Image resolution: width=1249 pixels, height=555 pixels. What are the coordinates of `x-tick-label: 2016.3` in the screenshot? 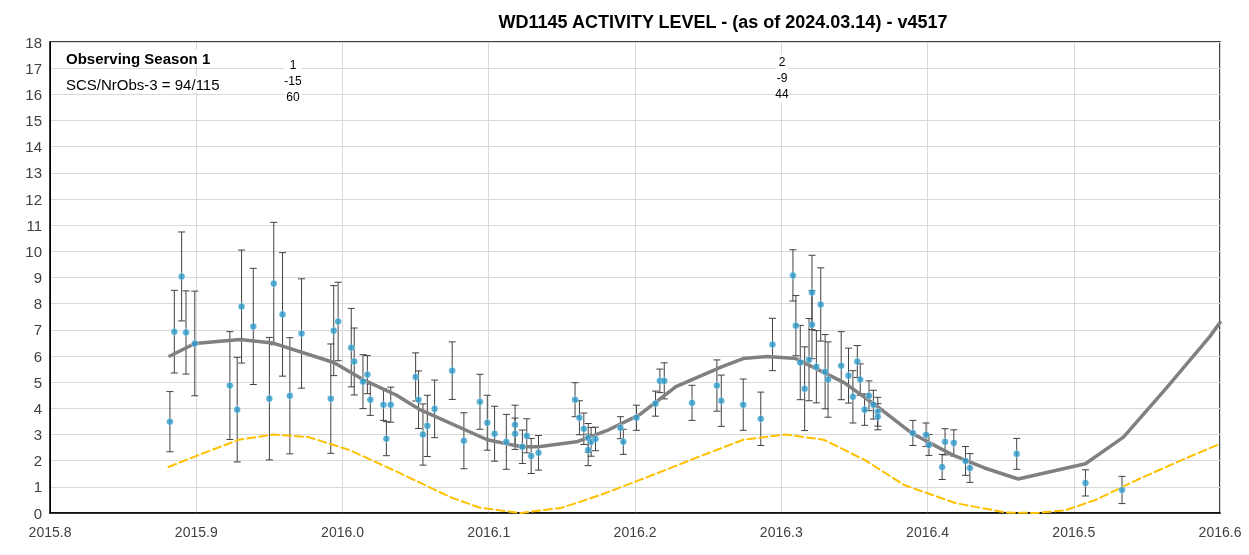 It's located at (781, 532).